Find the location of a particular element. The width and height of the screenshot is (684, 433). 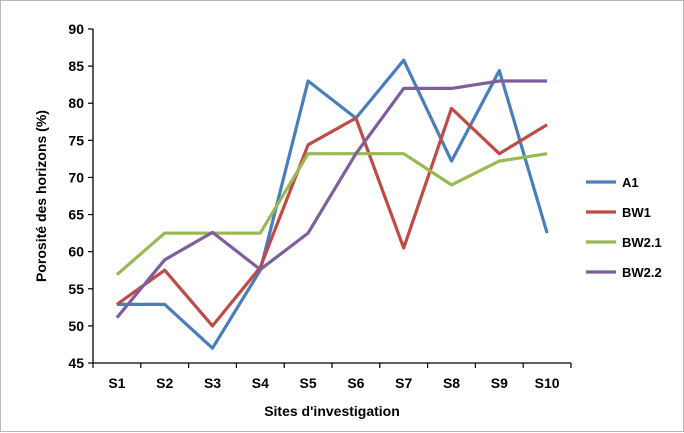

y-tick-label: 75 is located at coordinates (76, 140).